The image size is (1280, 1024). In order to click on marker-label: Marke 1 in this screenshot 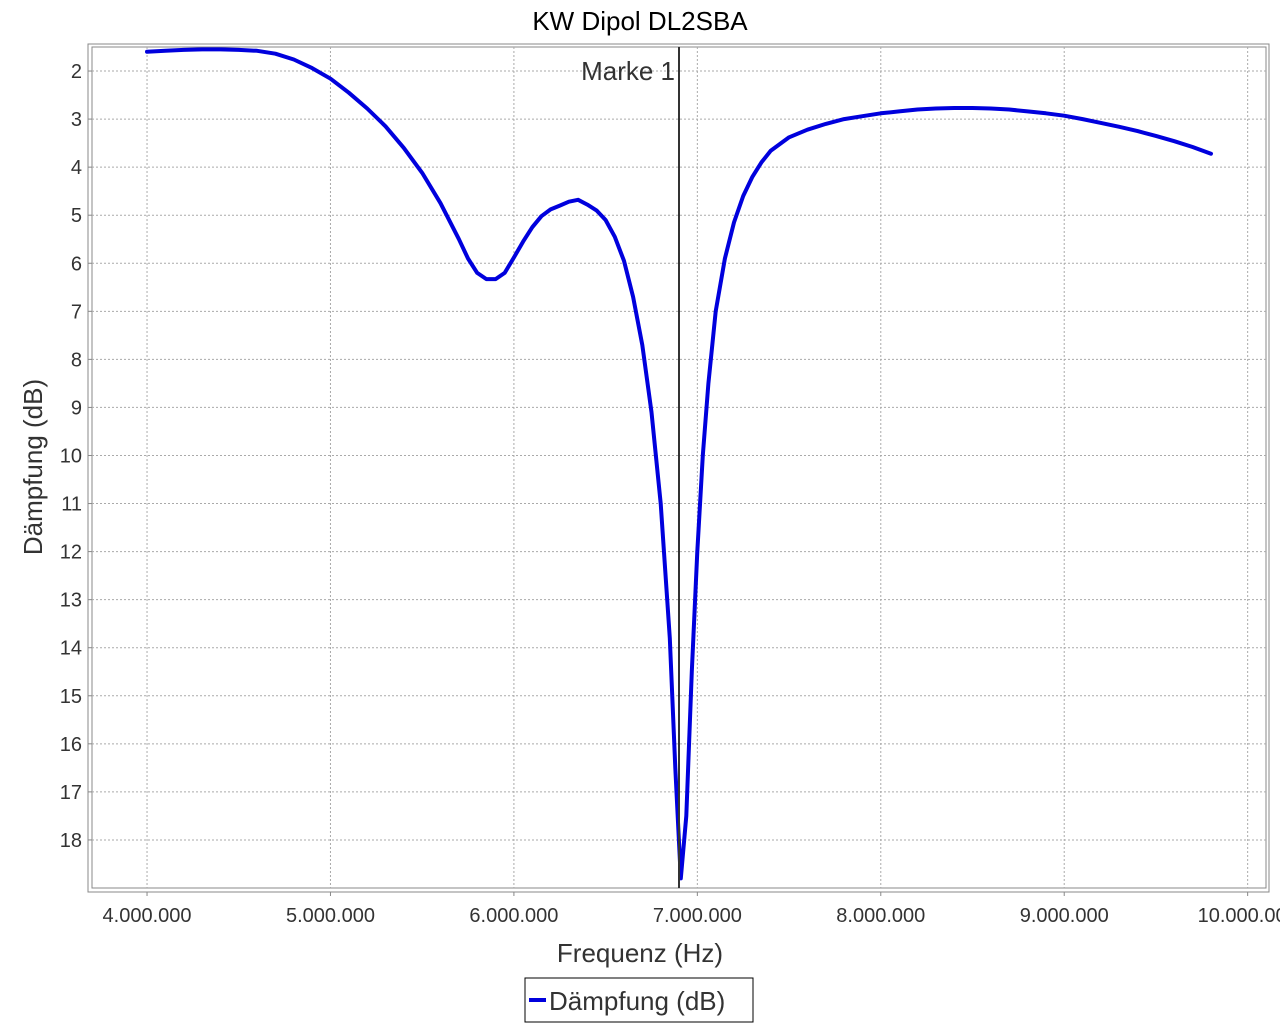, I will do `click(628, 71)`.